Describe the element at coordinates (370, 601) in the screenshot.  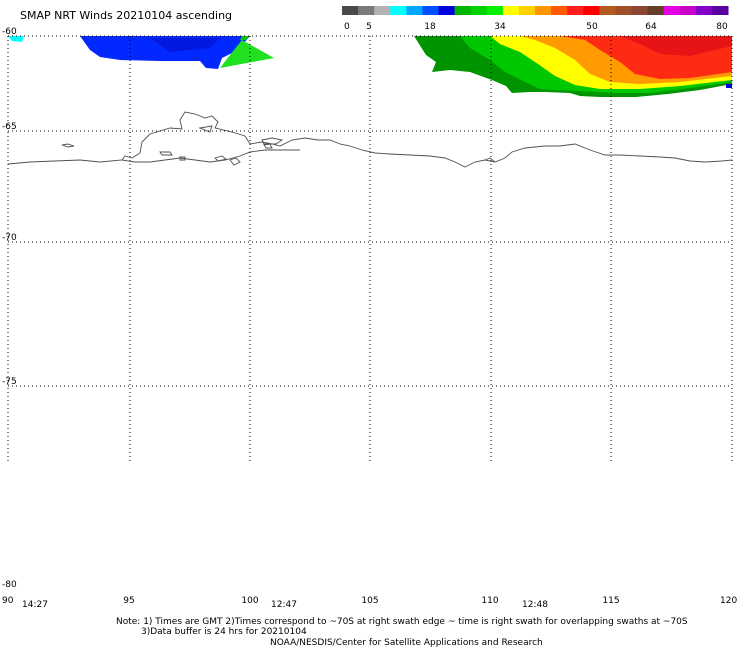
I see `lon-label-105: 105` at that location.